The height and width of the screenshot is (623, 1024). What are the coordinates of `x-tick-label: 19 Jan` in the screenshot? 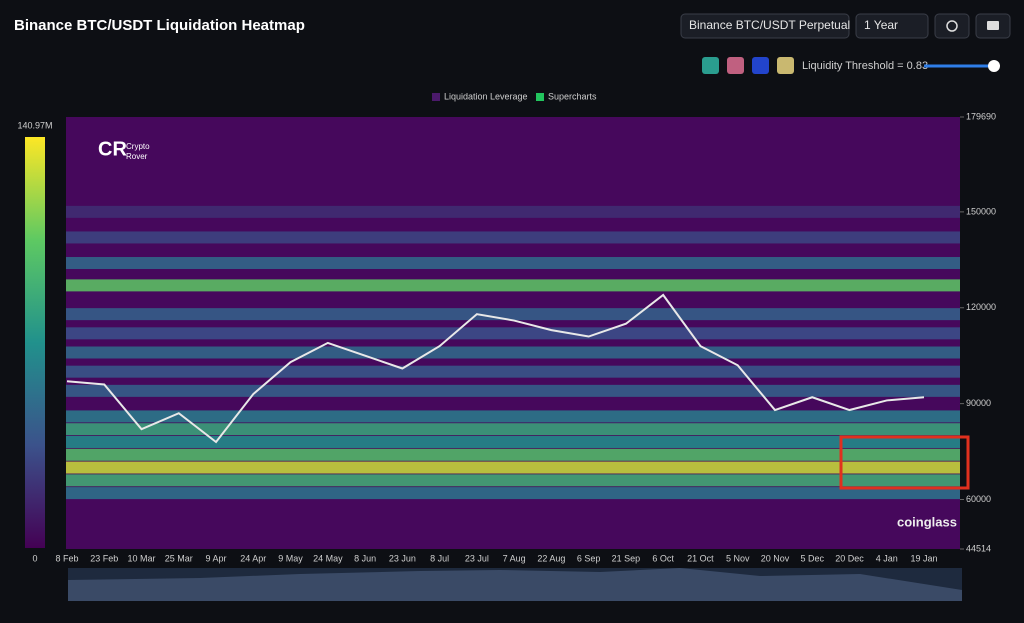 It's located at (923, 558).